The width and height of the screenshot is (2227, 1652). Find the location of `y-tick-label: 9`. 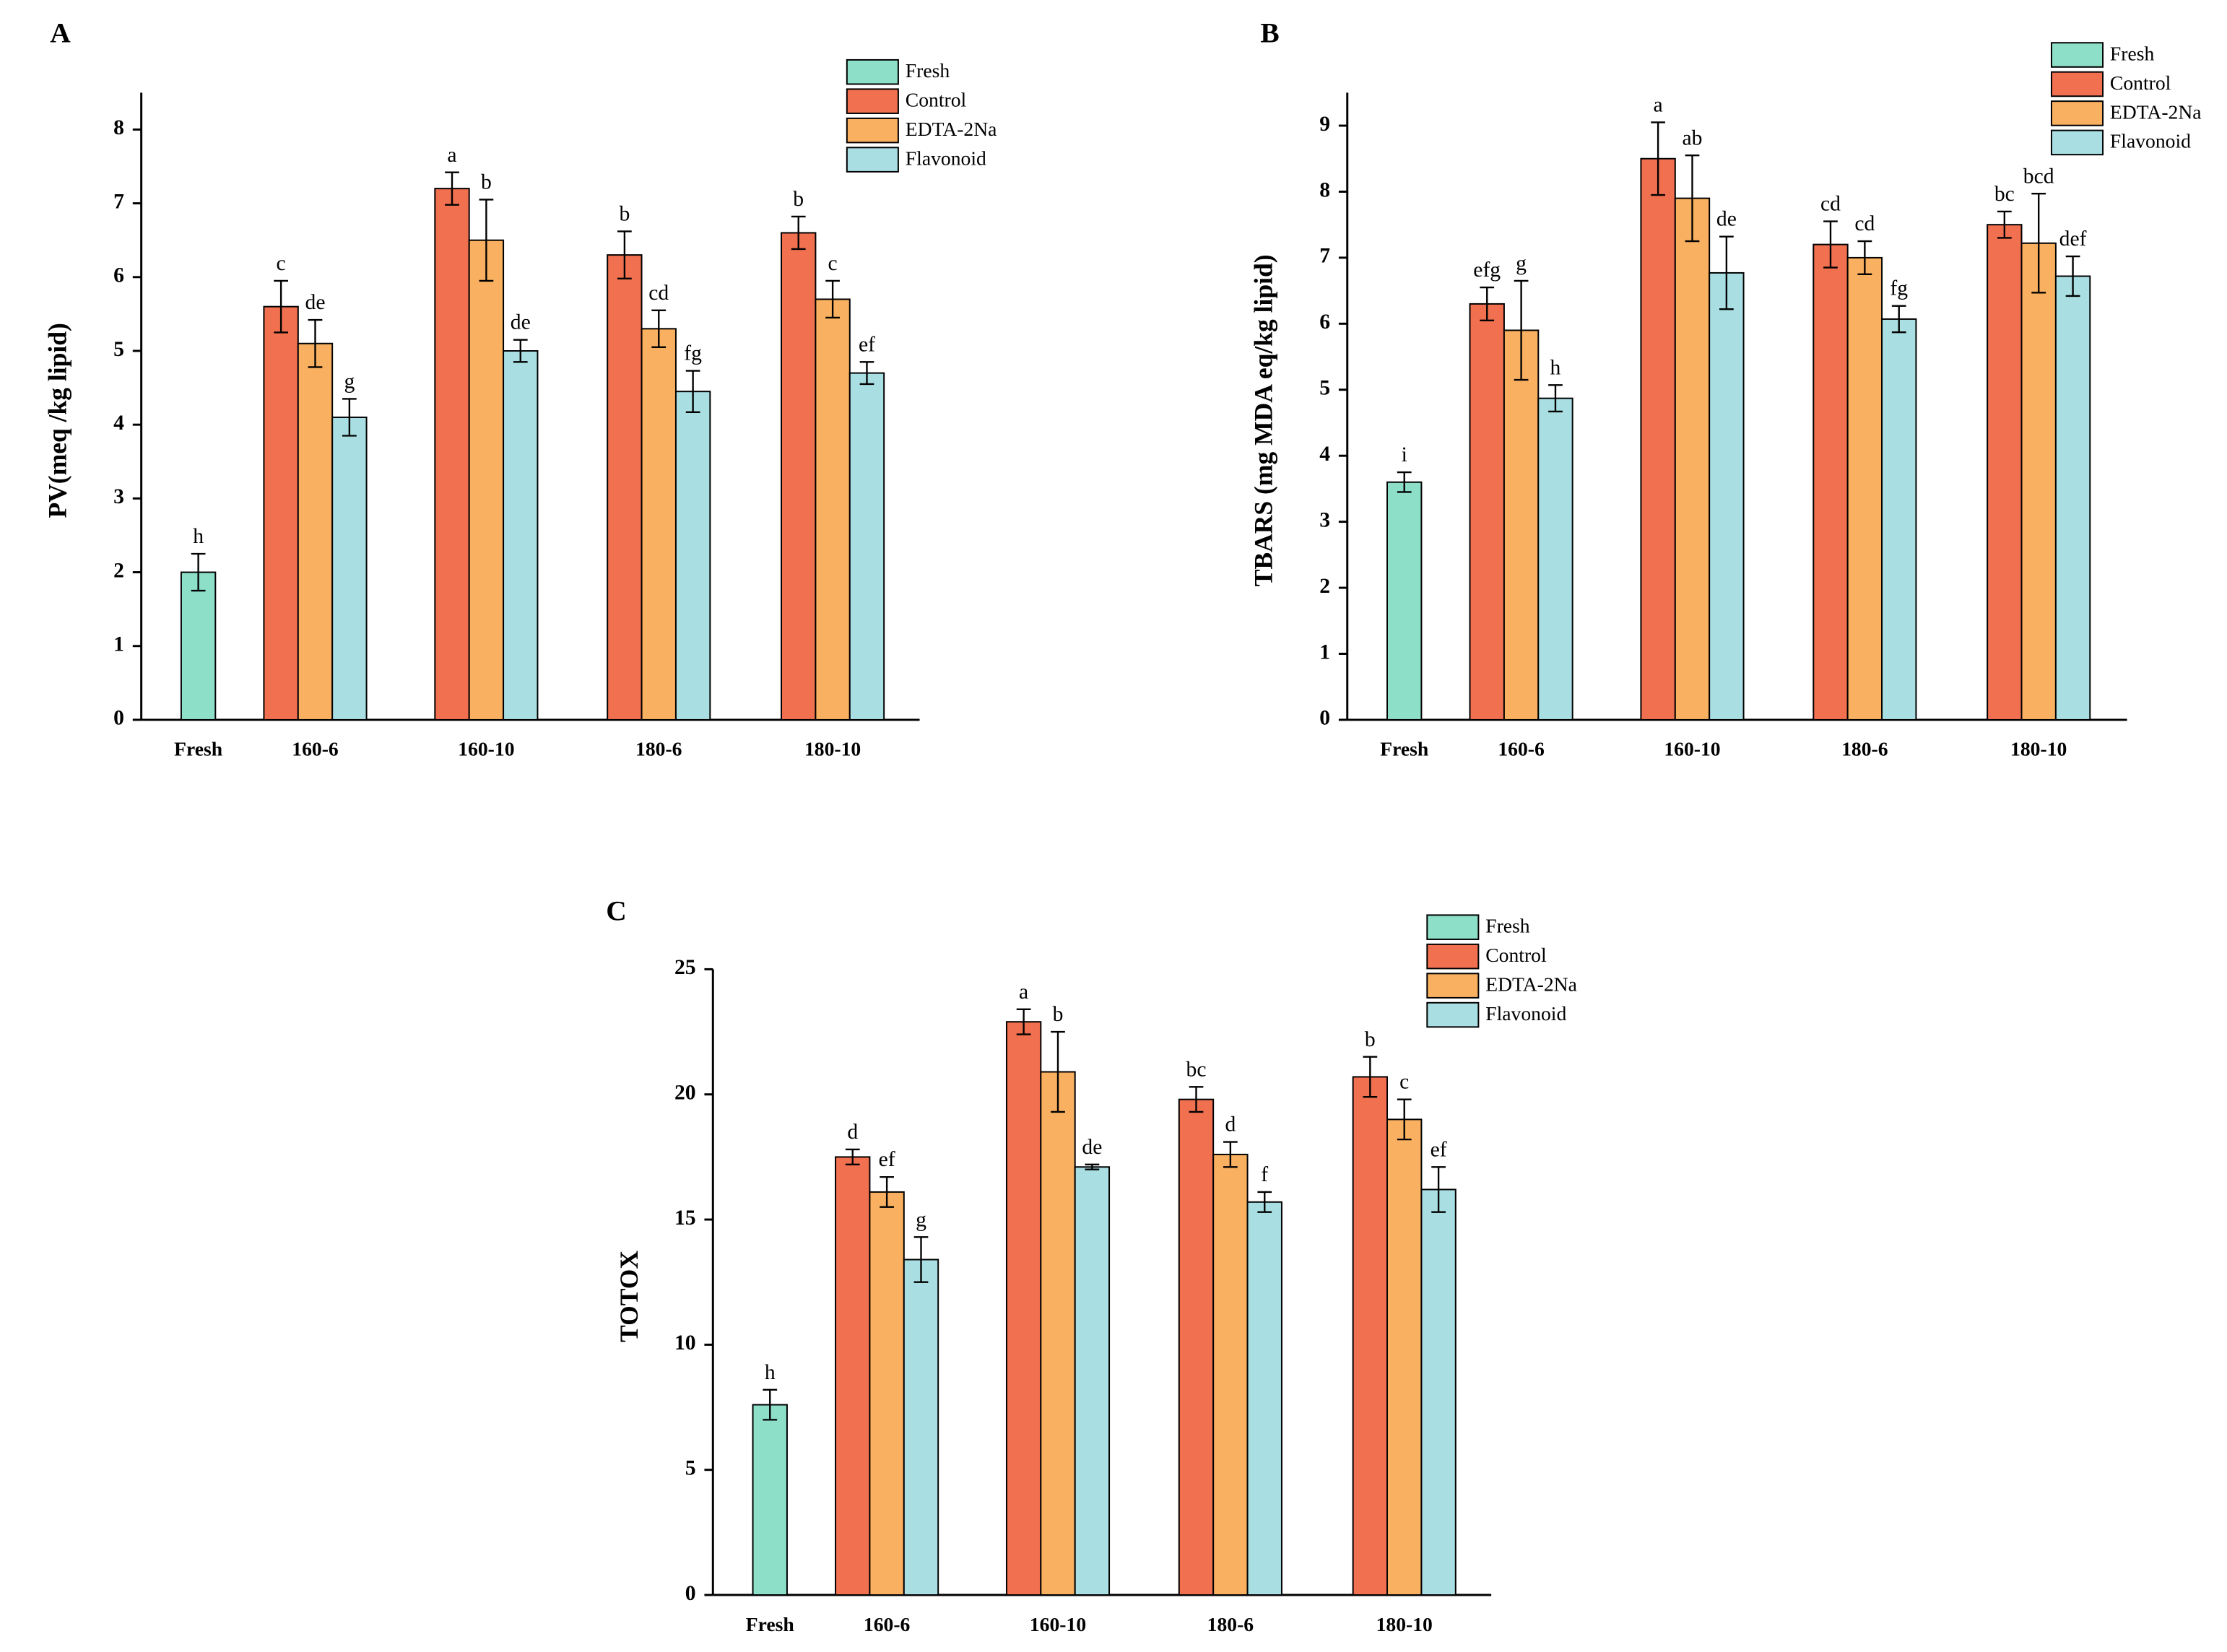

y-tick-label: 9 is located at coordinates (1324, 124).